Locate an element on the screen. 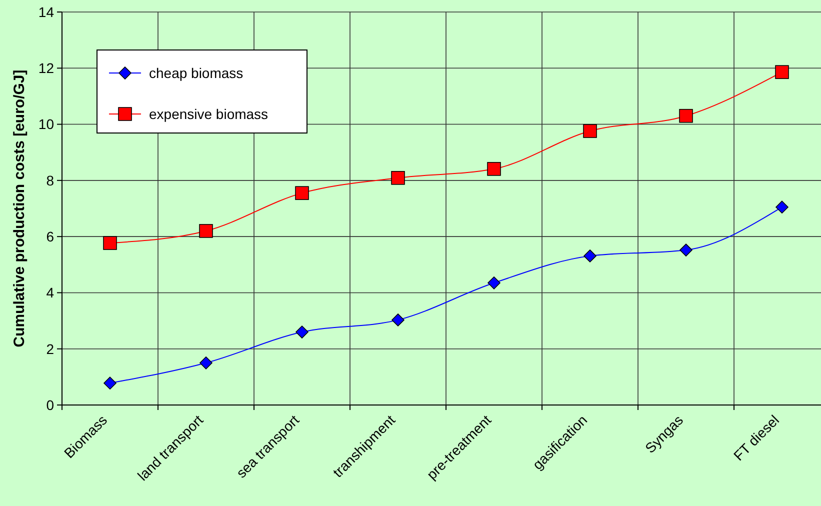 The image size is (821, 506). y-tick-label: 6 is located at coordinates (50, 236).